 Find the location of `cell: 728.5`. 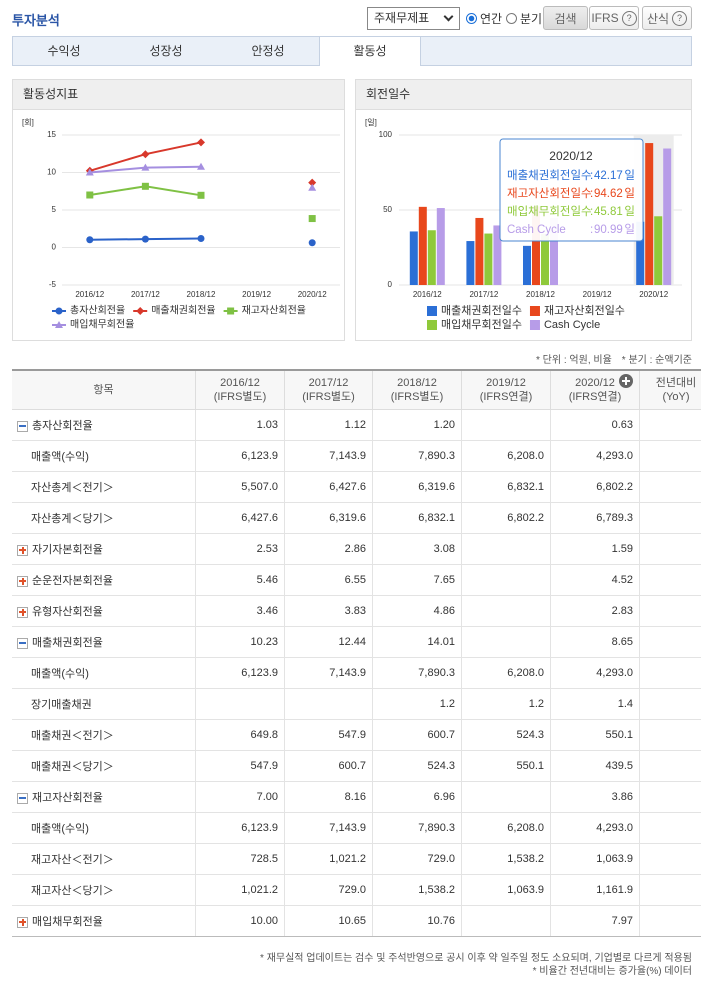

cell: 728.5 is located at coordinates (240, 859).